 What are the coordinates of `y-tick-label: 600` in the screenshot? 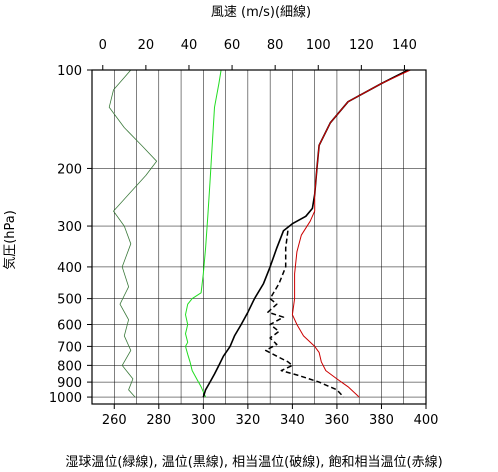 It's located at (69, 326).